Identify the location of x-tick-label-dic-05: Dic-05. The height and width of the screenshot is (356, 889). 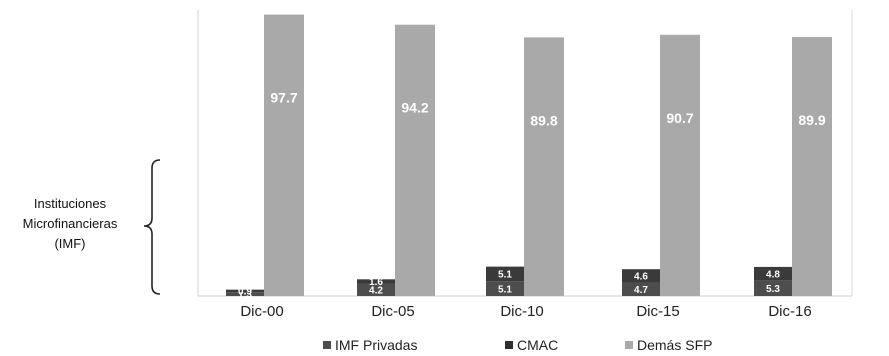
(392, 311).